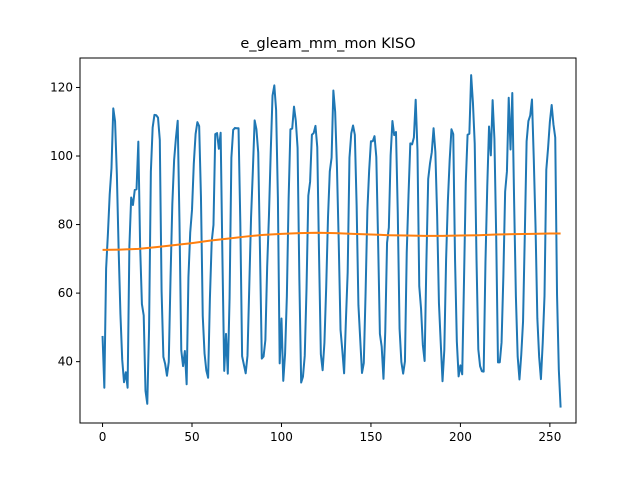 The image size is (640, 485). I want to click on x-tick-label: 50, so click(191, 437).